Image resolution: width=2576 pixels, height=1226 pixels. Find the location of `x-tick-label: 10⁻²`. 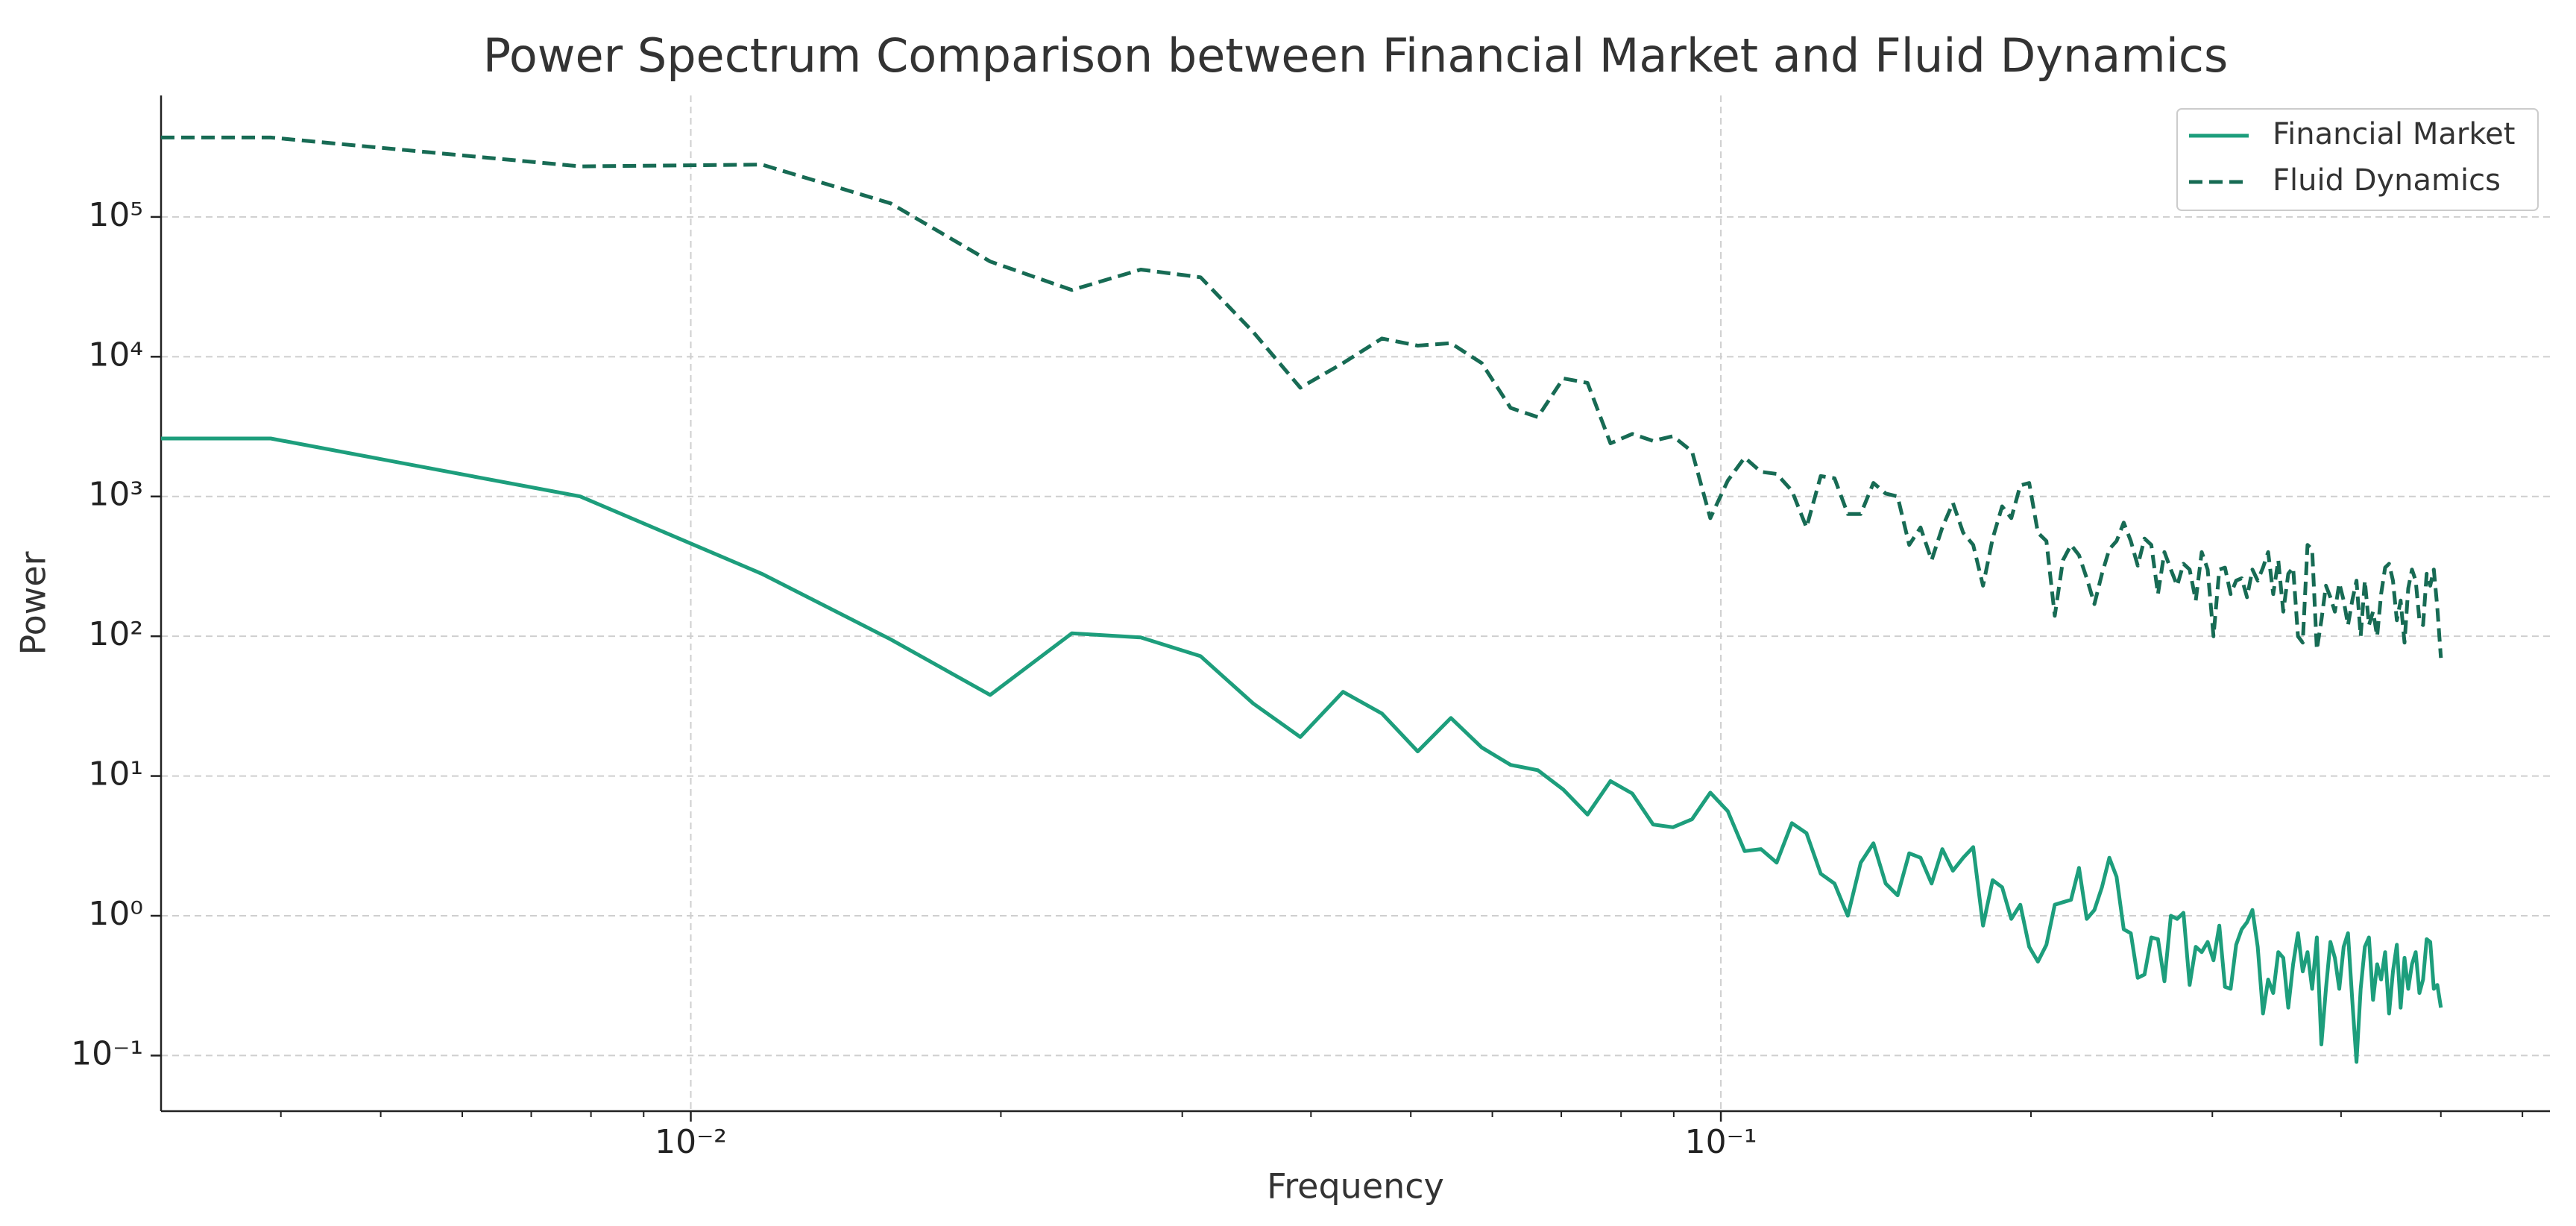

x-tick-label: 10⁻² is located at coordinates (691, 1142).